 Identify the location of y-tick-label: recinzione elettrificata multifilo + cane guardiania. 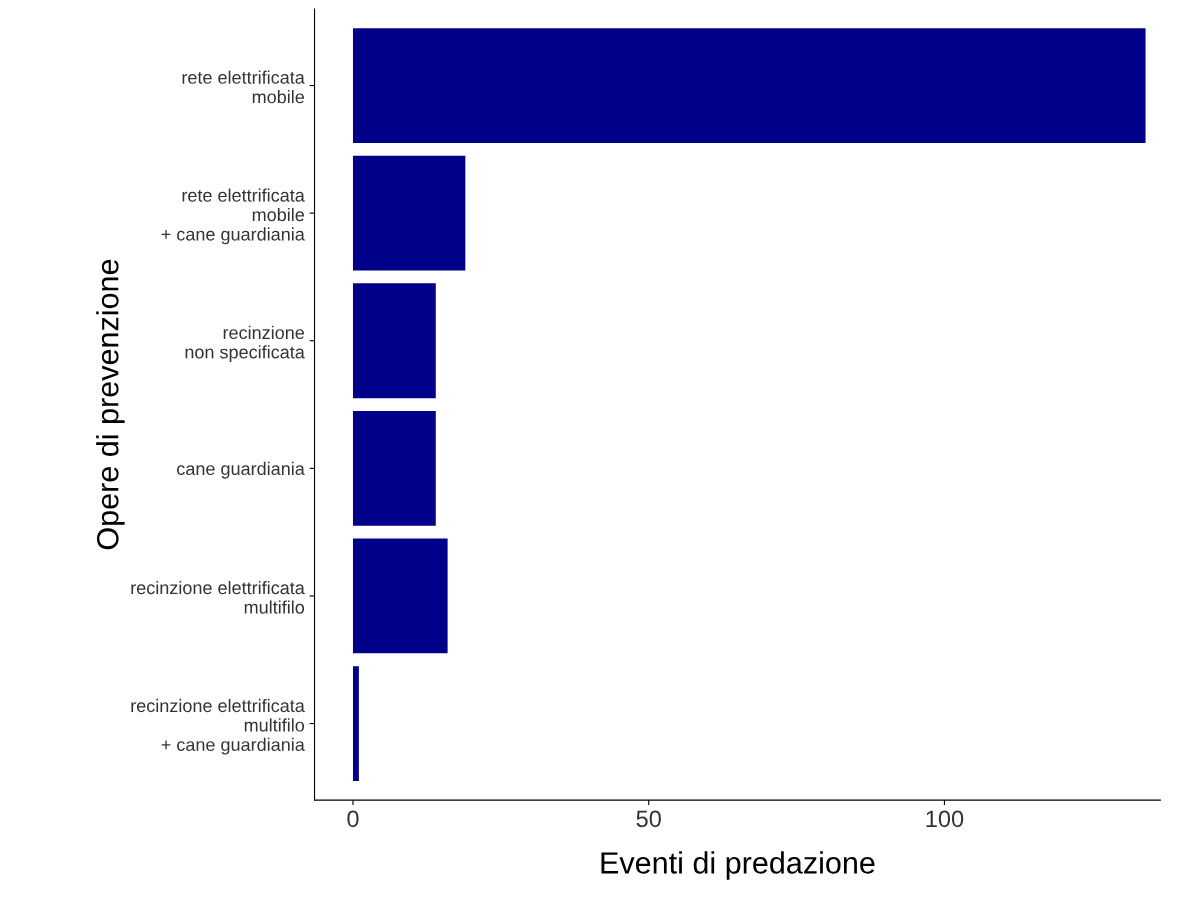
(218, 726).